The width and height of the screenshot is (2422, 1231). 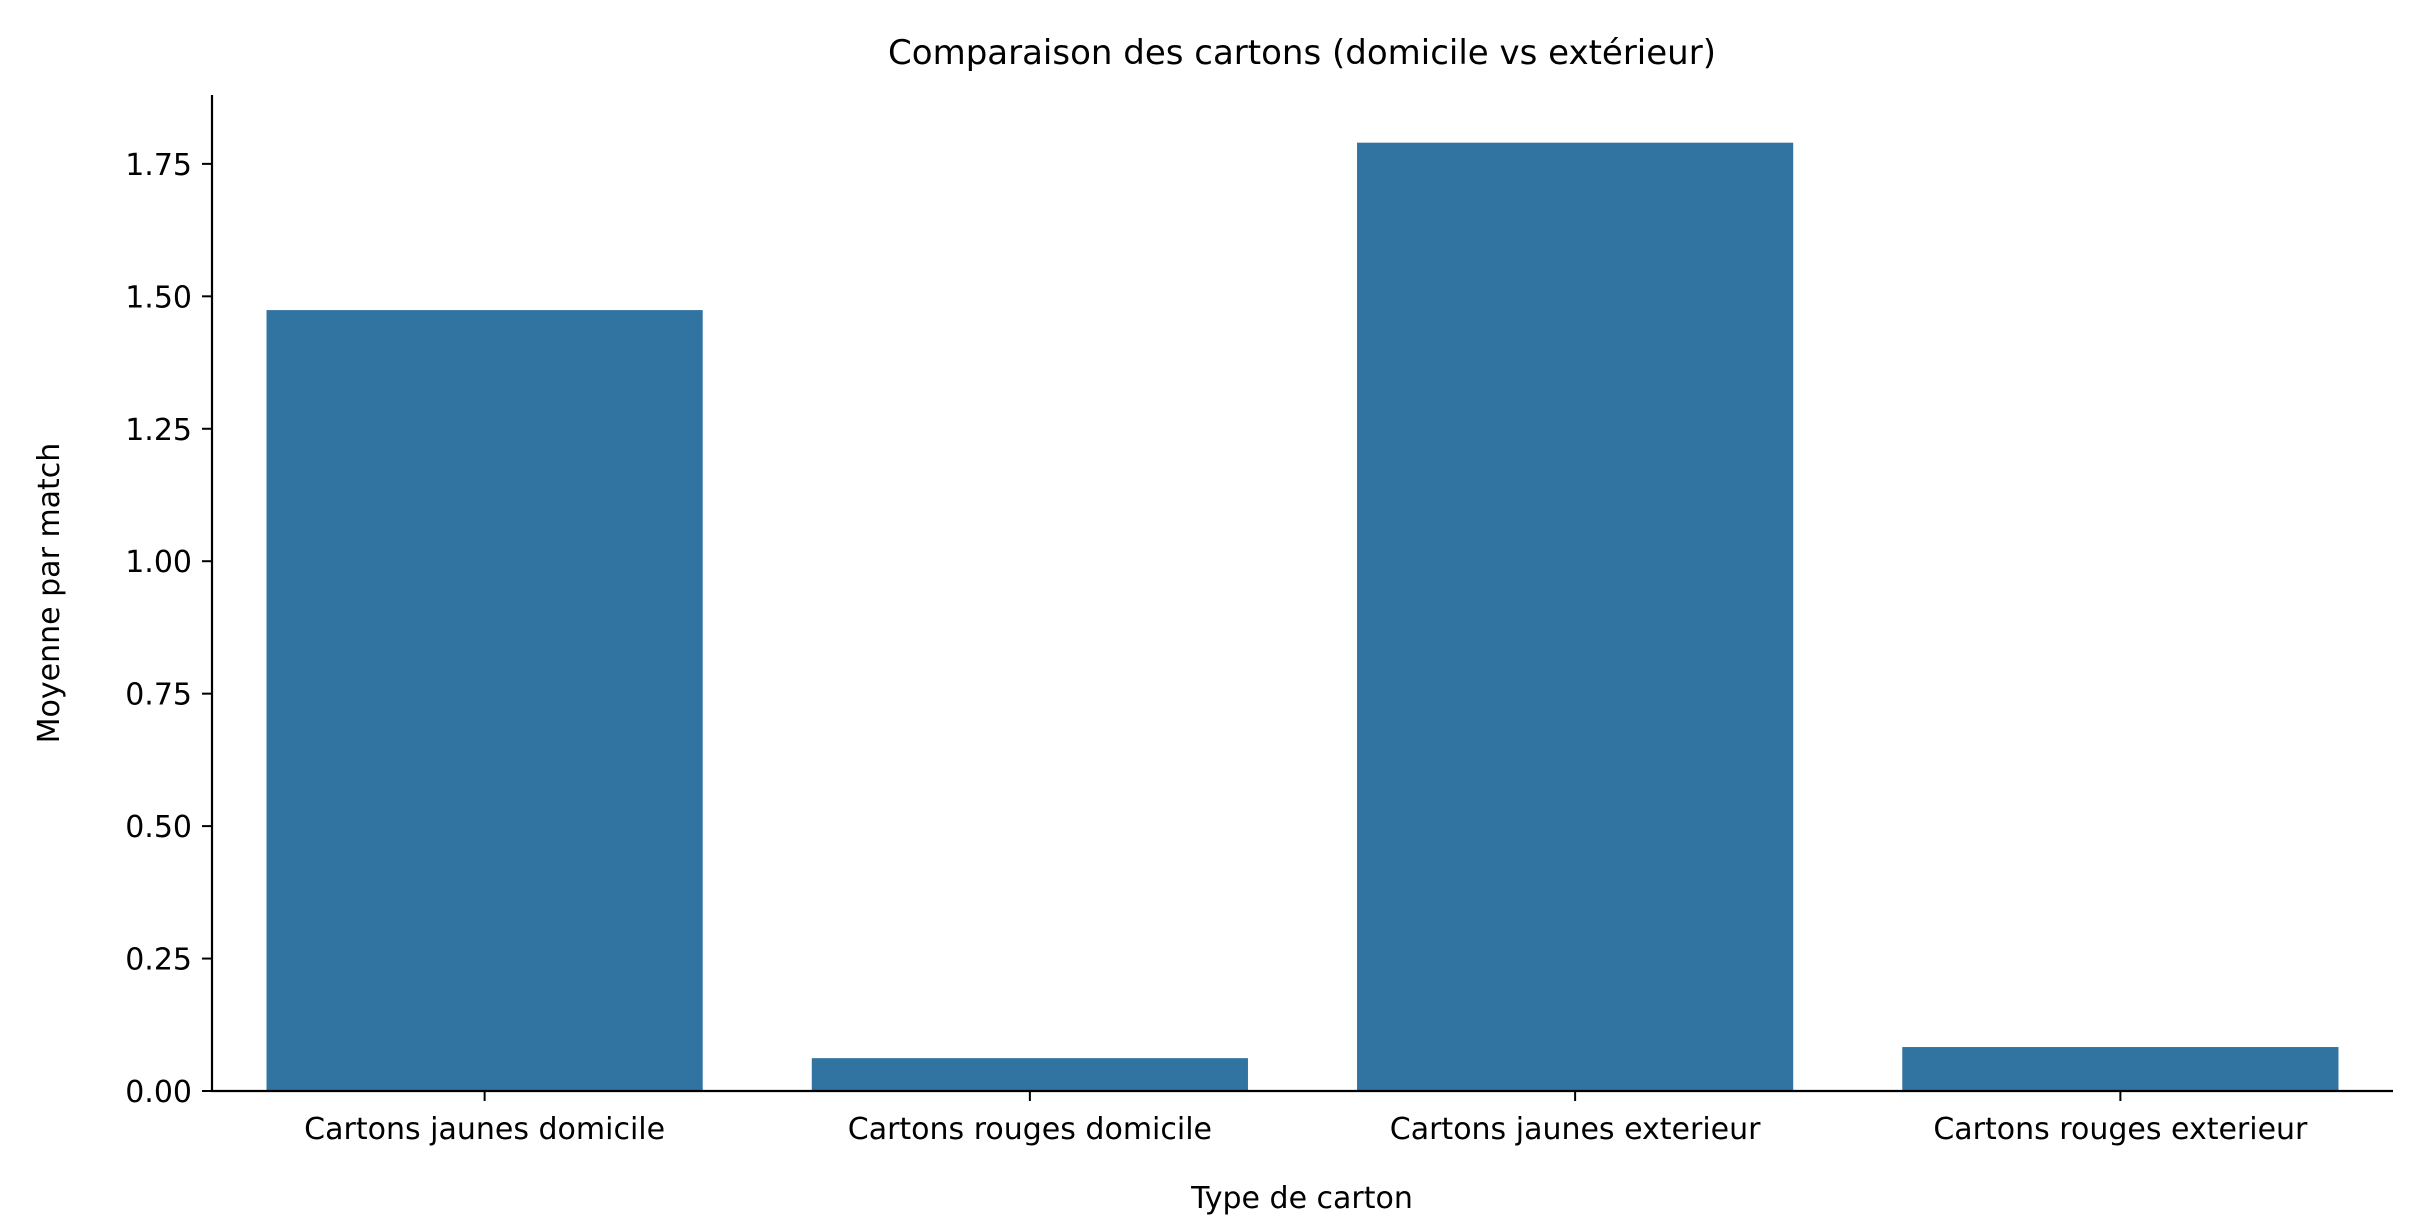 I want to click on y-tick-label: 0.00, so click(x=158, y=1092).